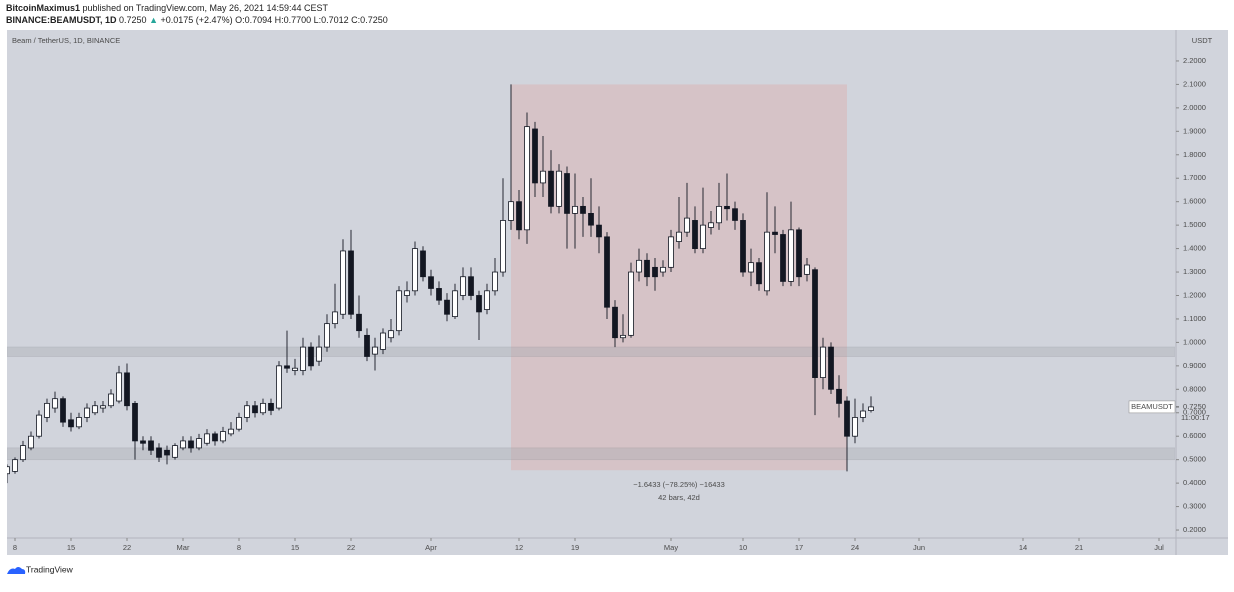 The width and height of the screenshot is (1234, 592). Describe the element at coordinates (1194, 201) in the screenshot. I see `y-tick-label: 1.6000` at that location.